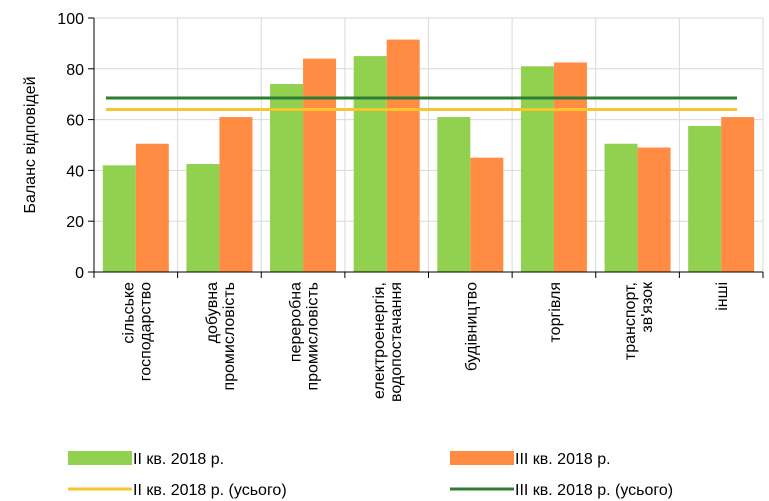 This screenshot has width=769, height=501. Describe the element at coordinates (178, 459) in the screenshot. I see `legend-label: II кв. 2018 р.` at that location.